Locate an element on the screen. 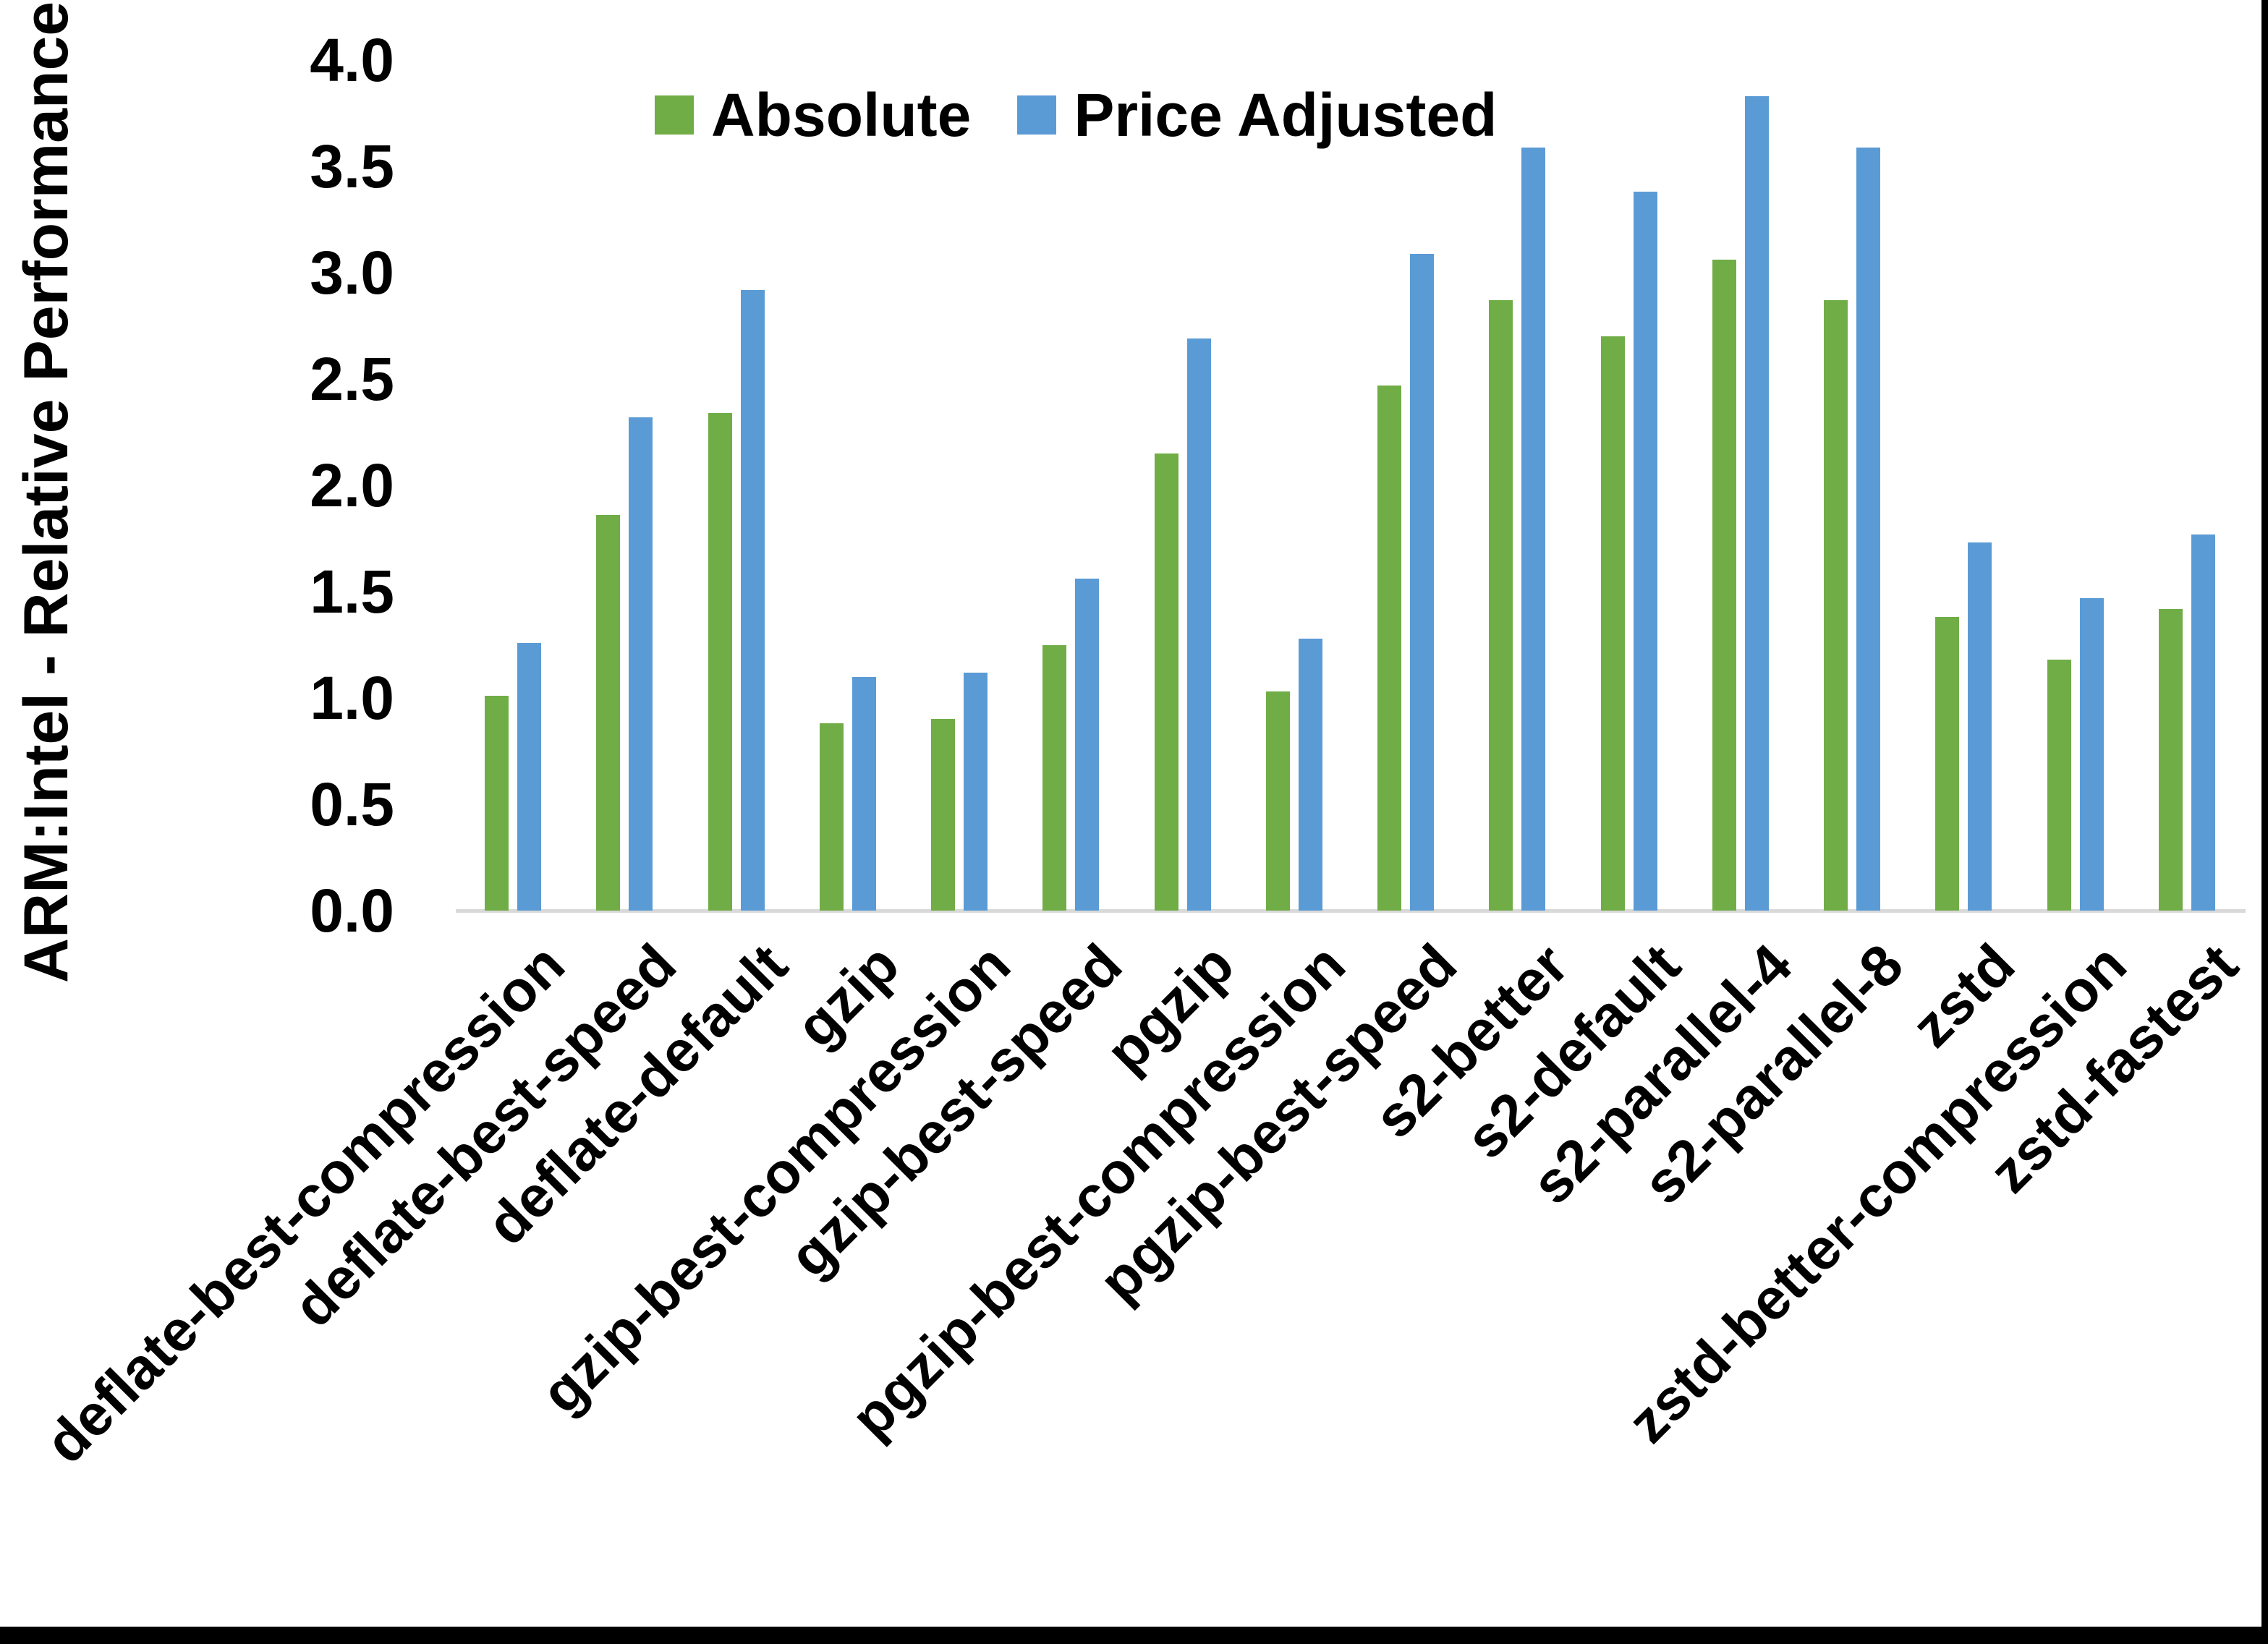  bar-absolute-pgzip-best-compression is located at coordinates (1277, 801).